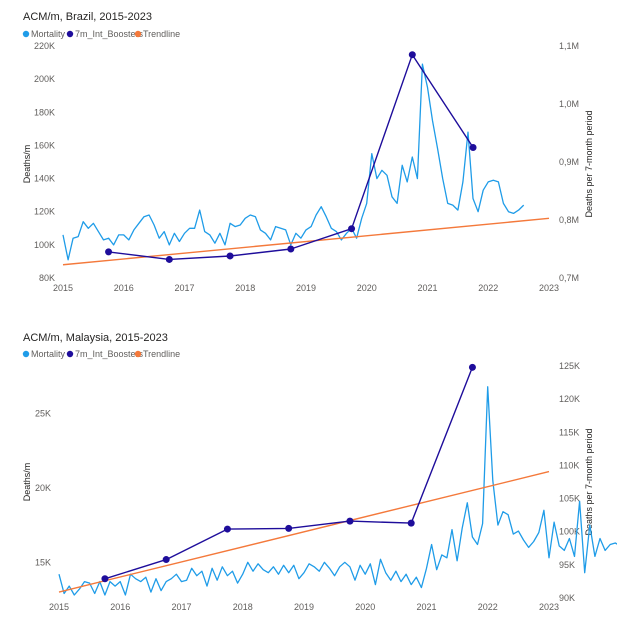  I want to click on y-tick-label: 20K, so click(43, 488).